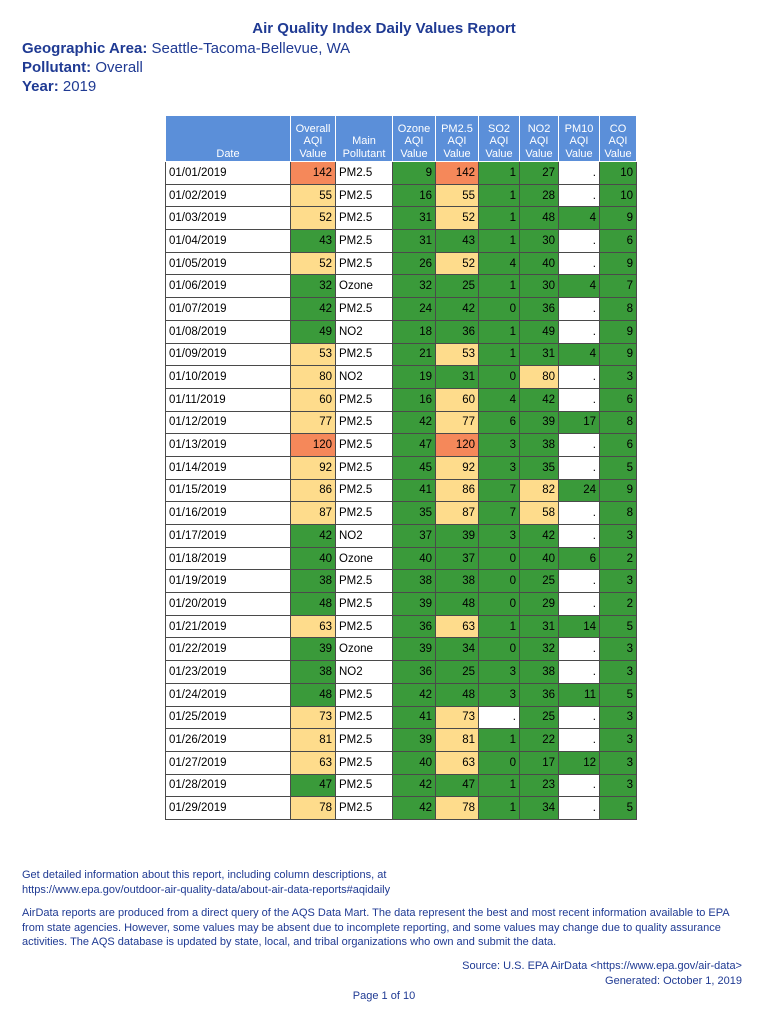  Describe the element at coordinates (313, 241) in the screenshot. I see `overall-aqi-cell: 43` at that location.